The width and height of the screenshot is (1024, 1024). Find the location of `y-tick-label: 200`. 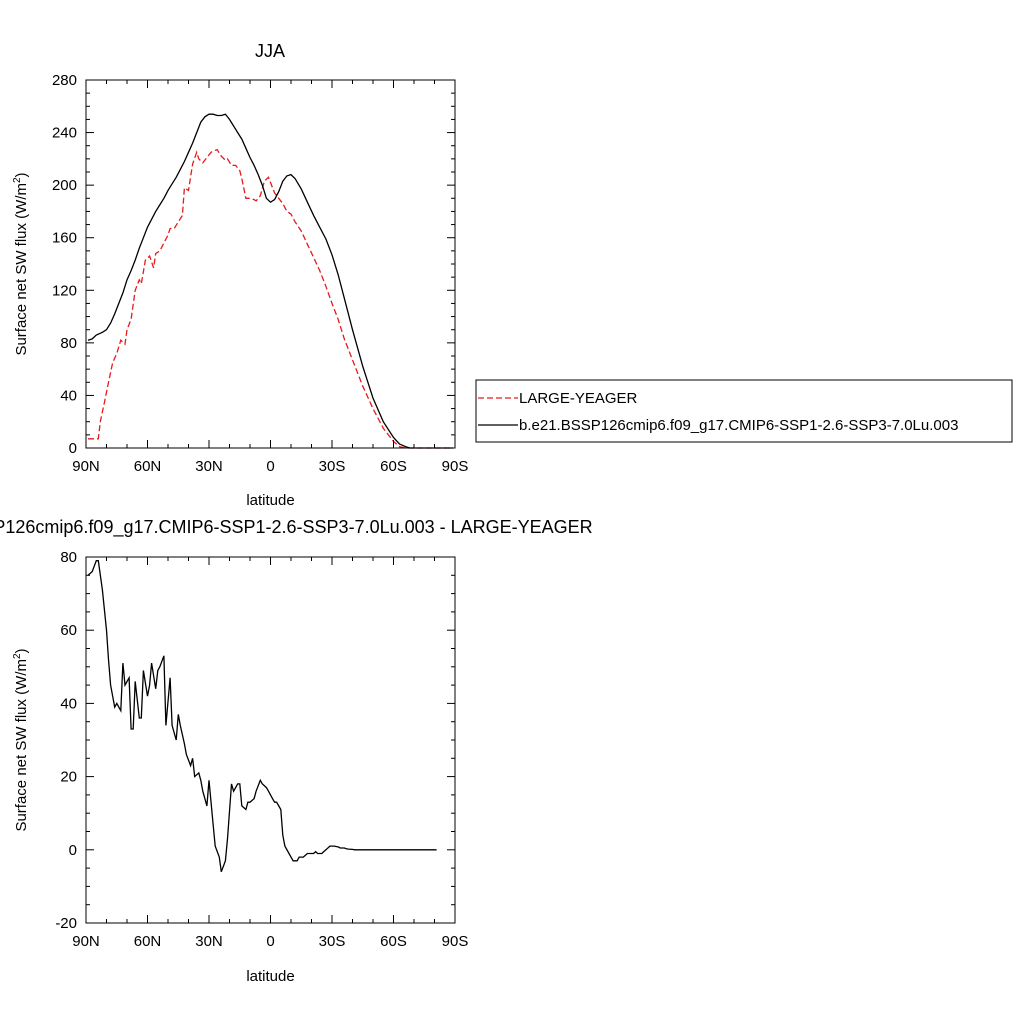

y-tick-label: 200 is located at coordinates (64, 185).